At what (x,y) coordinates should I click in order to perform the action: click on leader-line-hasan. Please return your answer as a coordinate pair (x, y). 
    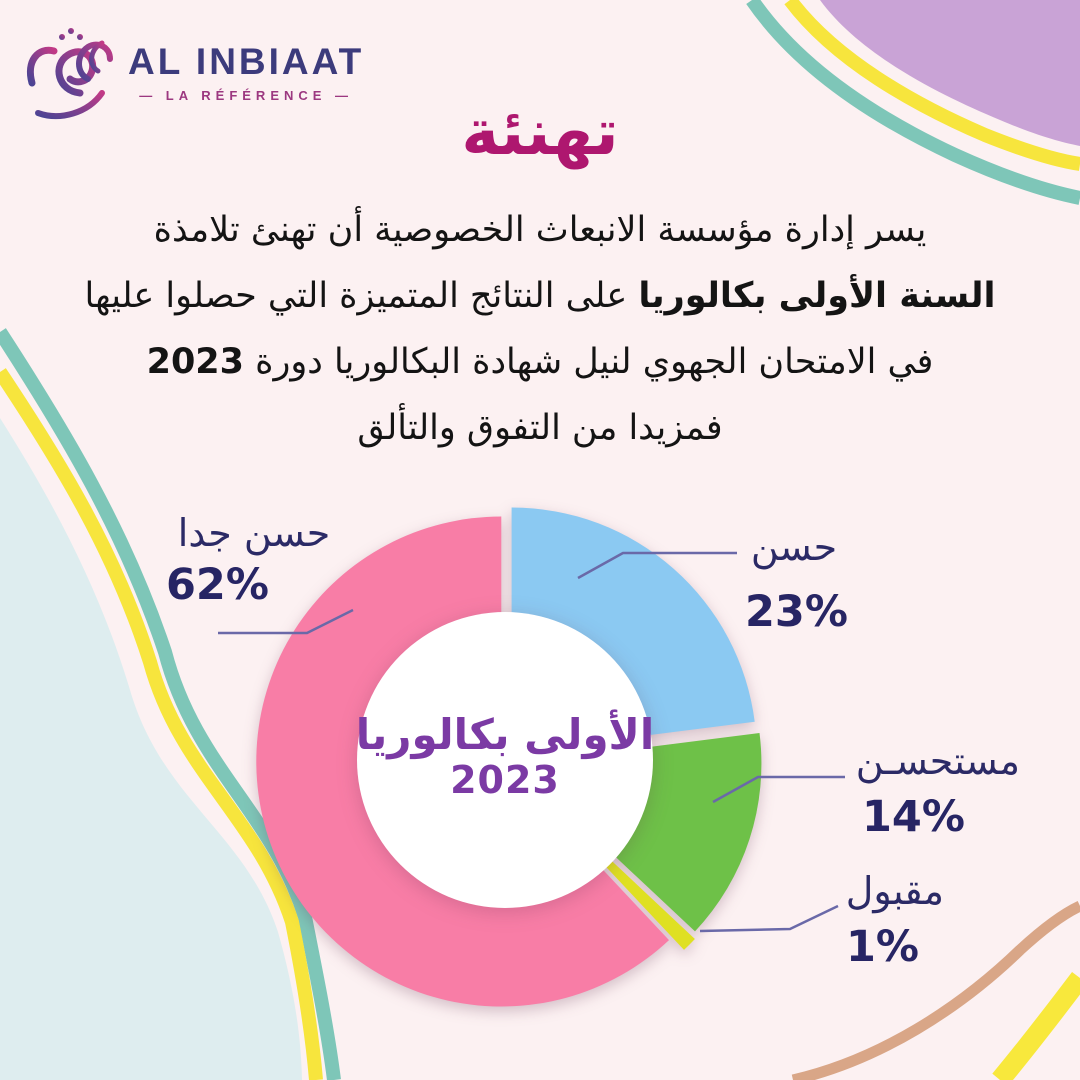
    Looking at the image, I should click on (657, 565).